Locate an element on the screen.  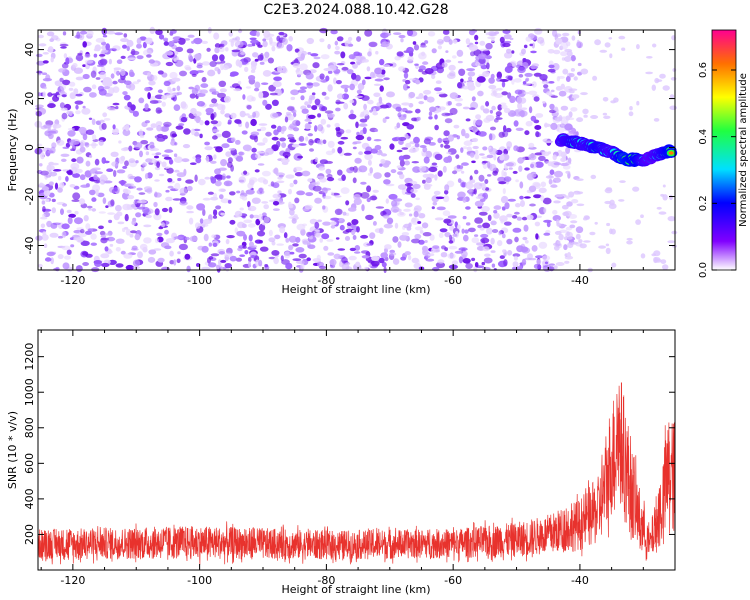
y-tick-label: -40 is located at coordinates (29, 246).